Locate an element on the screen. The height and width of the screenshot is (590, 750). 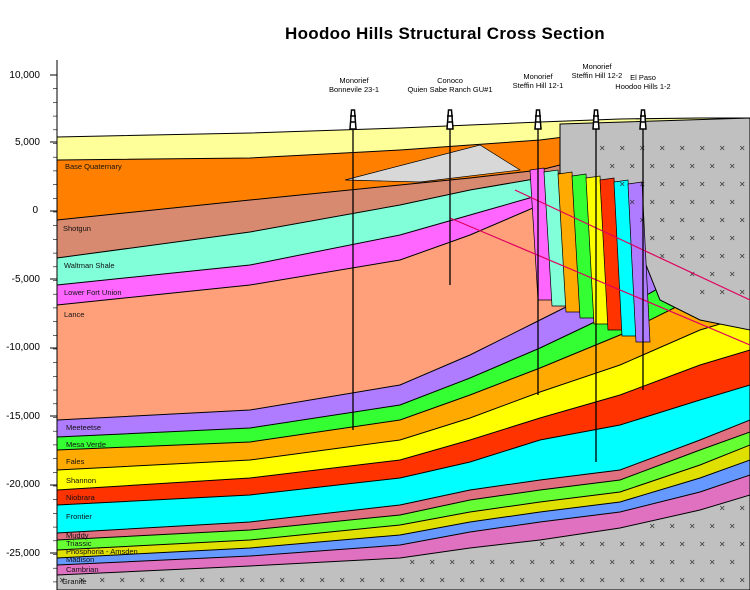
y-tick: -10,000 is located at coordinates (23, 347).